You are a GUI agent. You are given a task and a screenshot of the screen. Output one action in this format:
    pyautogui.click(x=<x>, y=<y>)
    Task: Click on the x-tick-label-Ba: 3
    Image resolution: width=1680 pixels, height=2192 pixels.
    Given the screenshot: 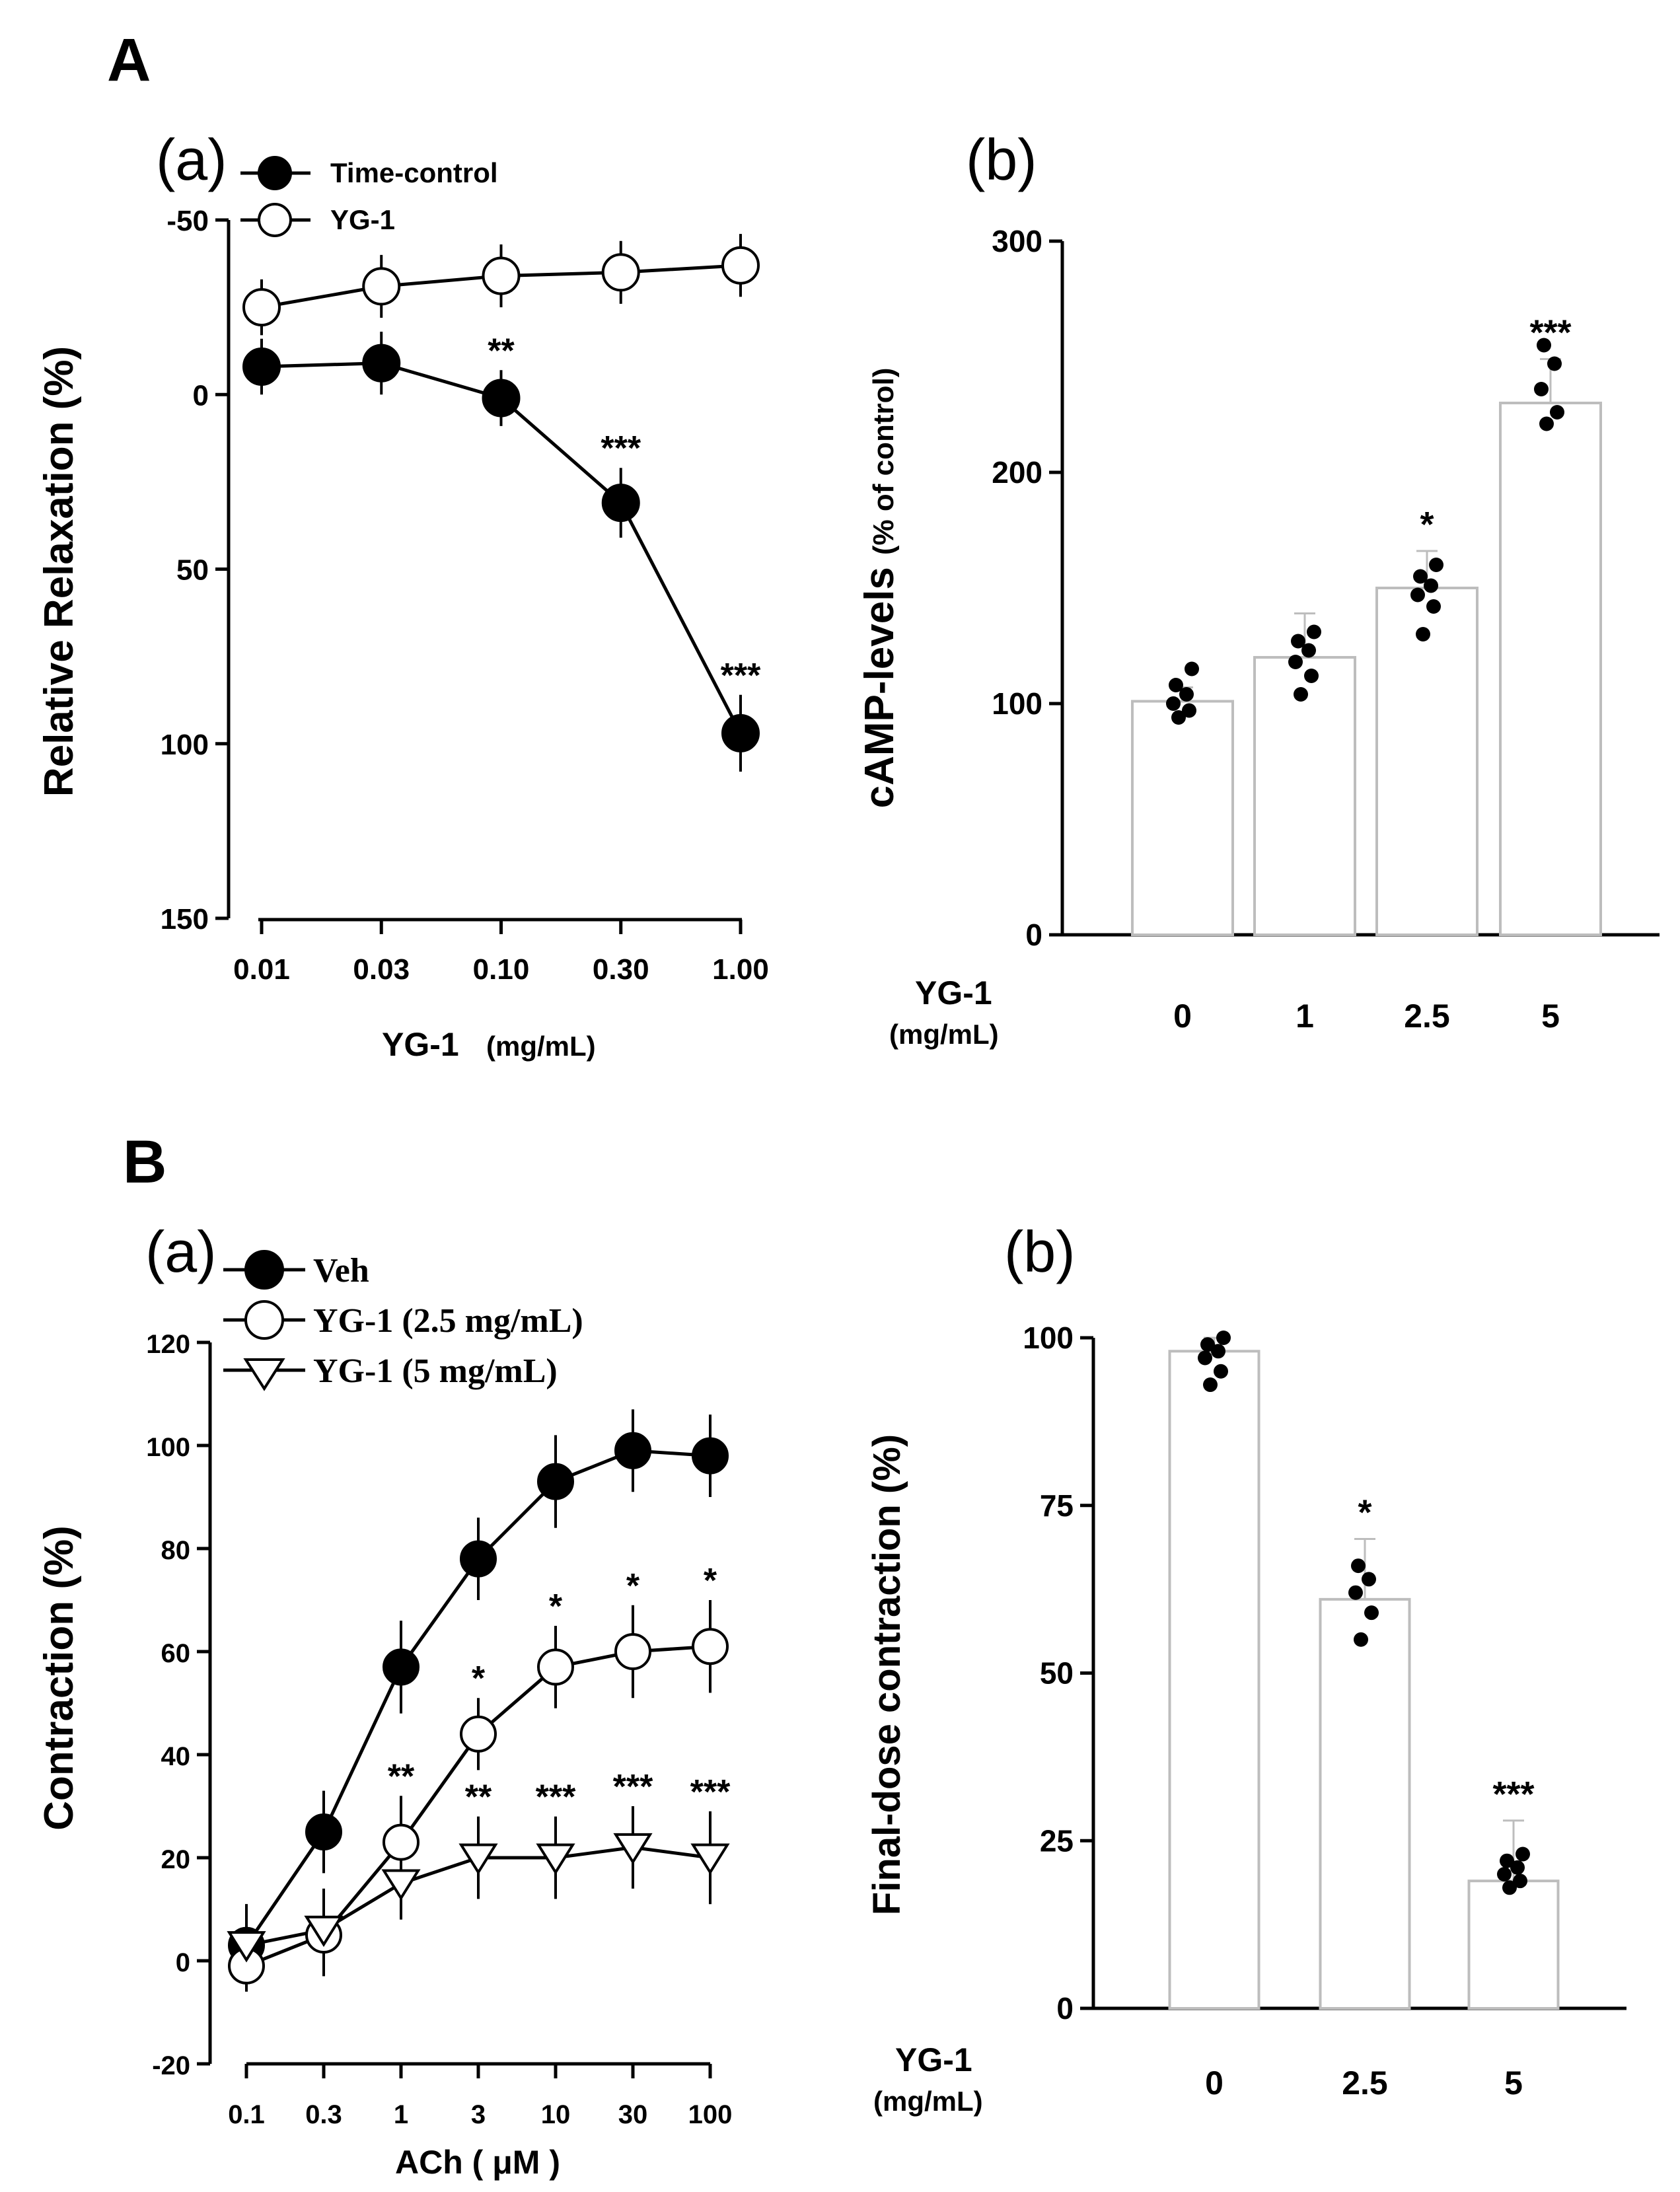 What is the action you would take?
    pyautogui.click(x=478, y=2114)
    